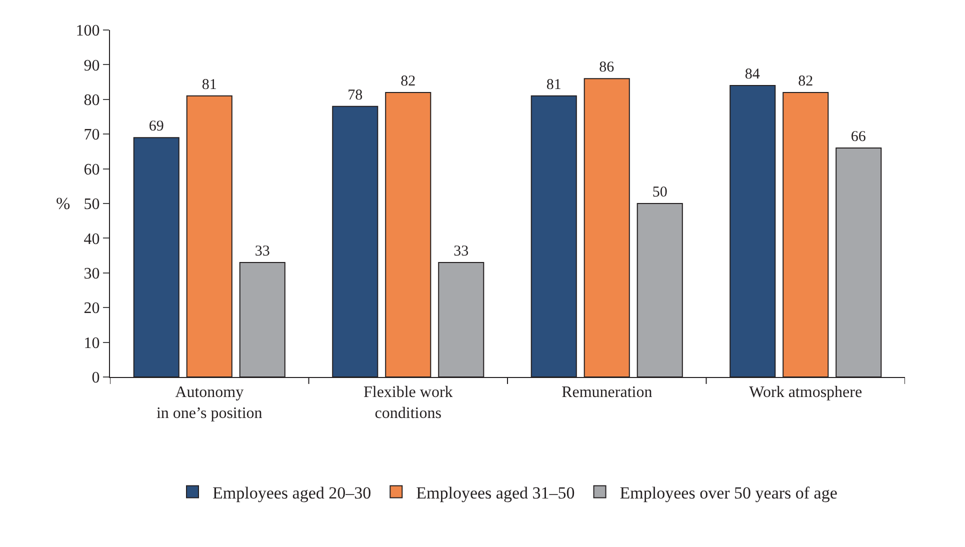 This screenshot has height=547, width=965. I want to click on y-tick-label: 0, so click(96, 378).